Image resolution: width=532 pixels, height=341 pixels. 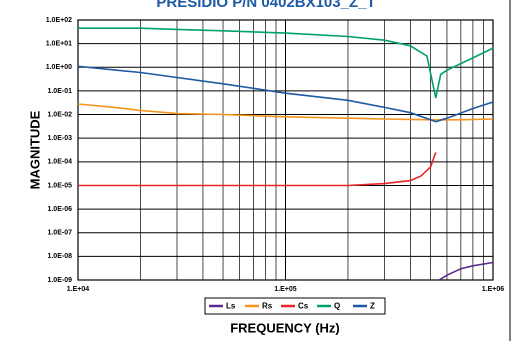 I want to click on y-tick-label: 1.0E-06, so click(x=59, y=209).